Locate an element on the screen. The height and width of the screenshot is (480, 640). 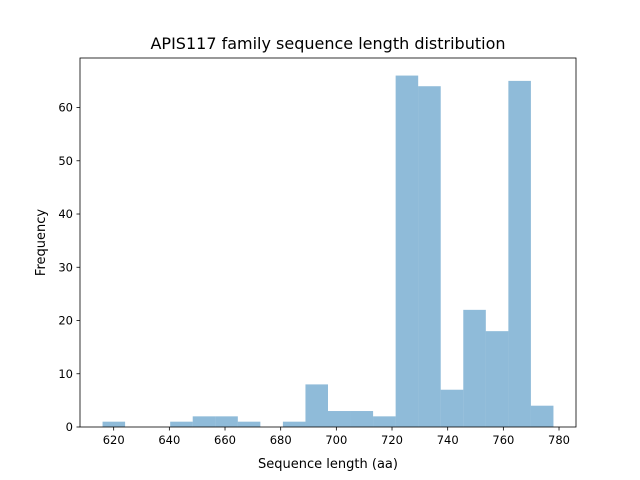
x-tick-label: 680 is located at coordinates (281, 440).